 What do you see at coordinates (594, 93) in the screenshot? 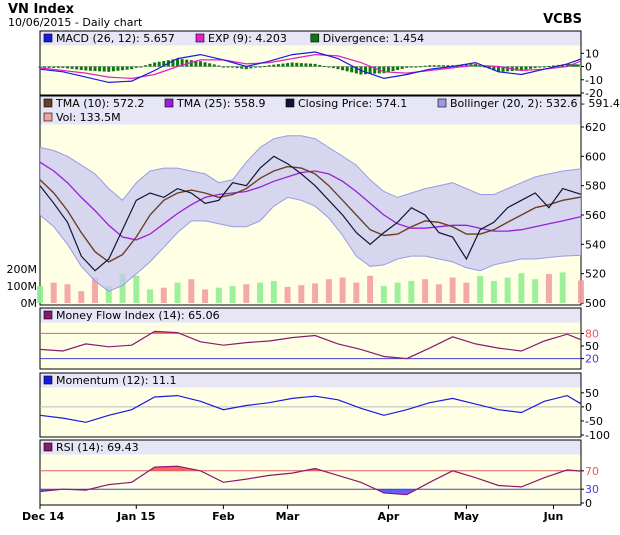
I see `macd-tick-label: -20` at bounding box center [594, 93].